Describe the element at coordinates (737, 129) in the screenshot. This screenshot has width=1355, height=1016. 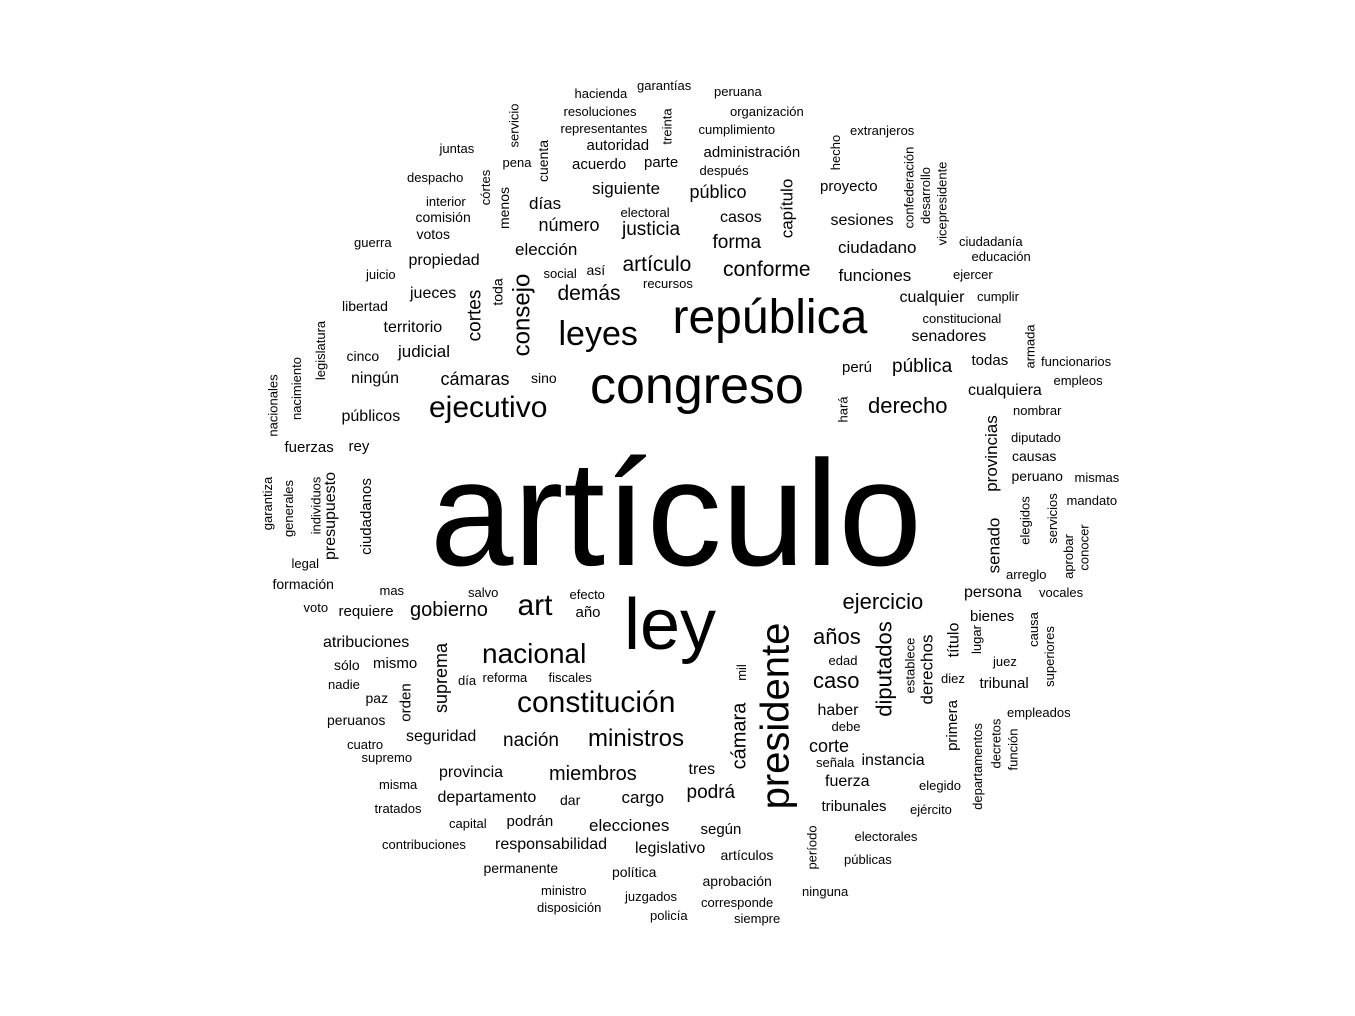
I see `word-113: cumplimiento` at that location.